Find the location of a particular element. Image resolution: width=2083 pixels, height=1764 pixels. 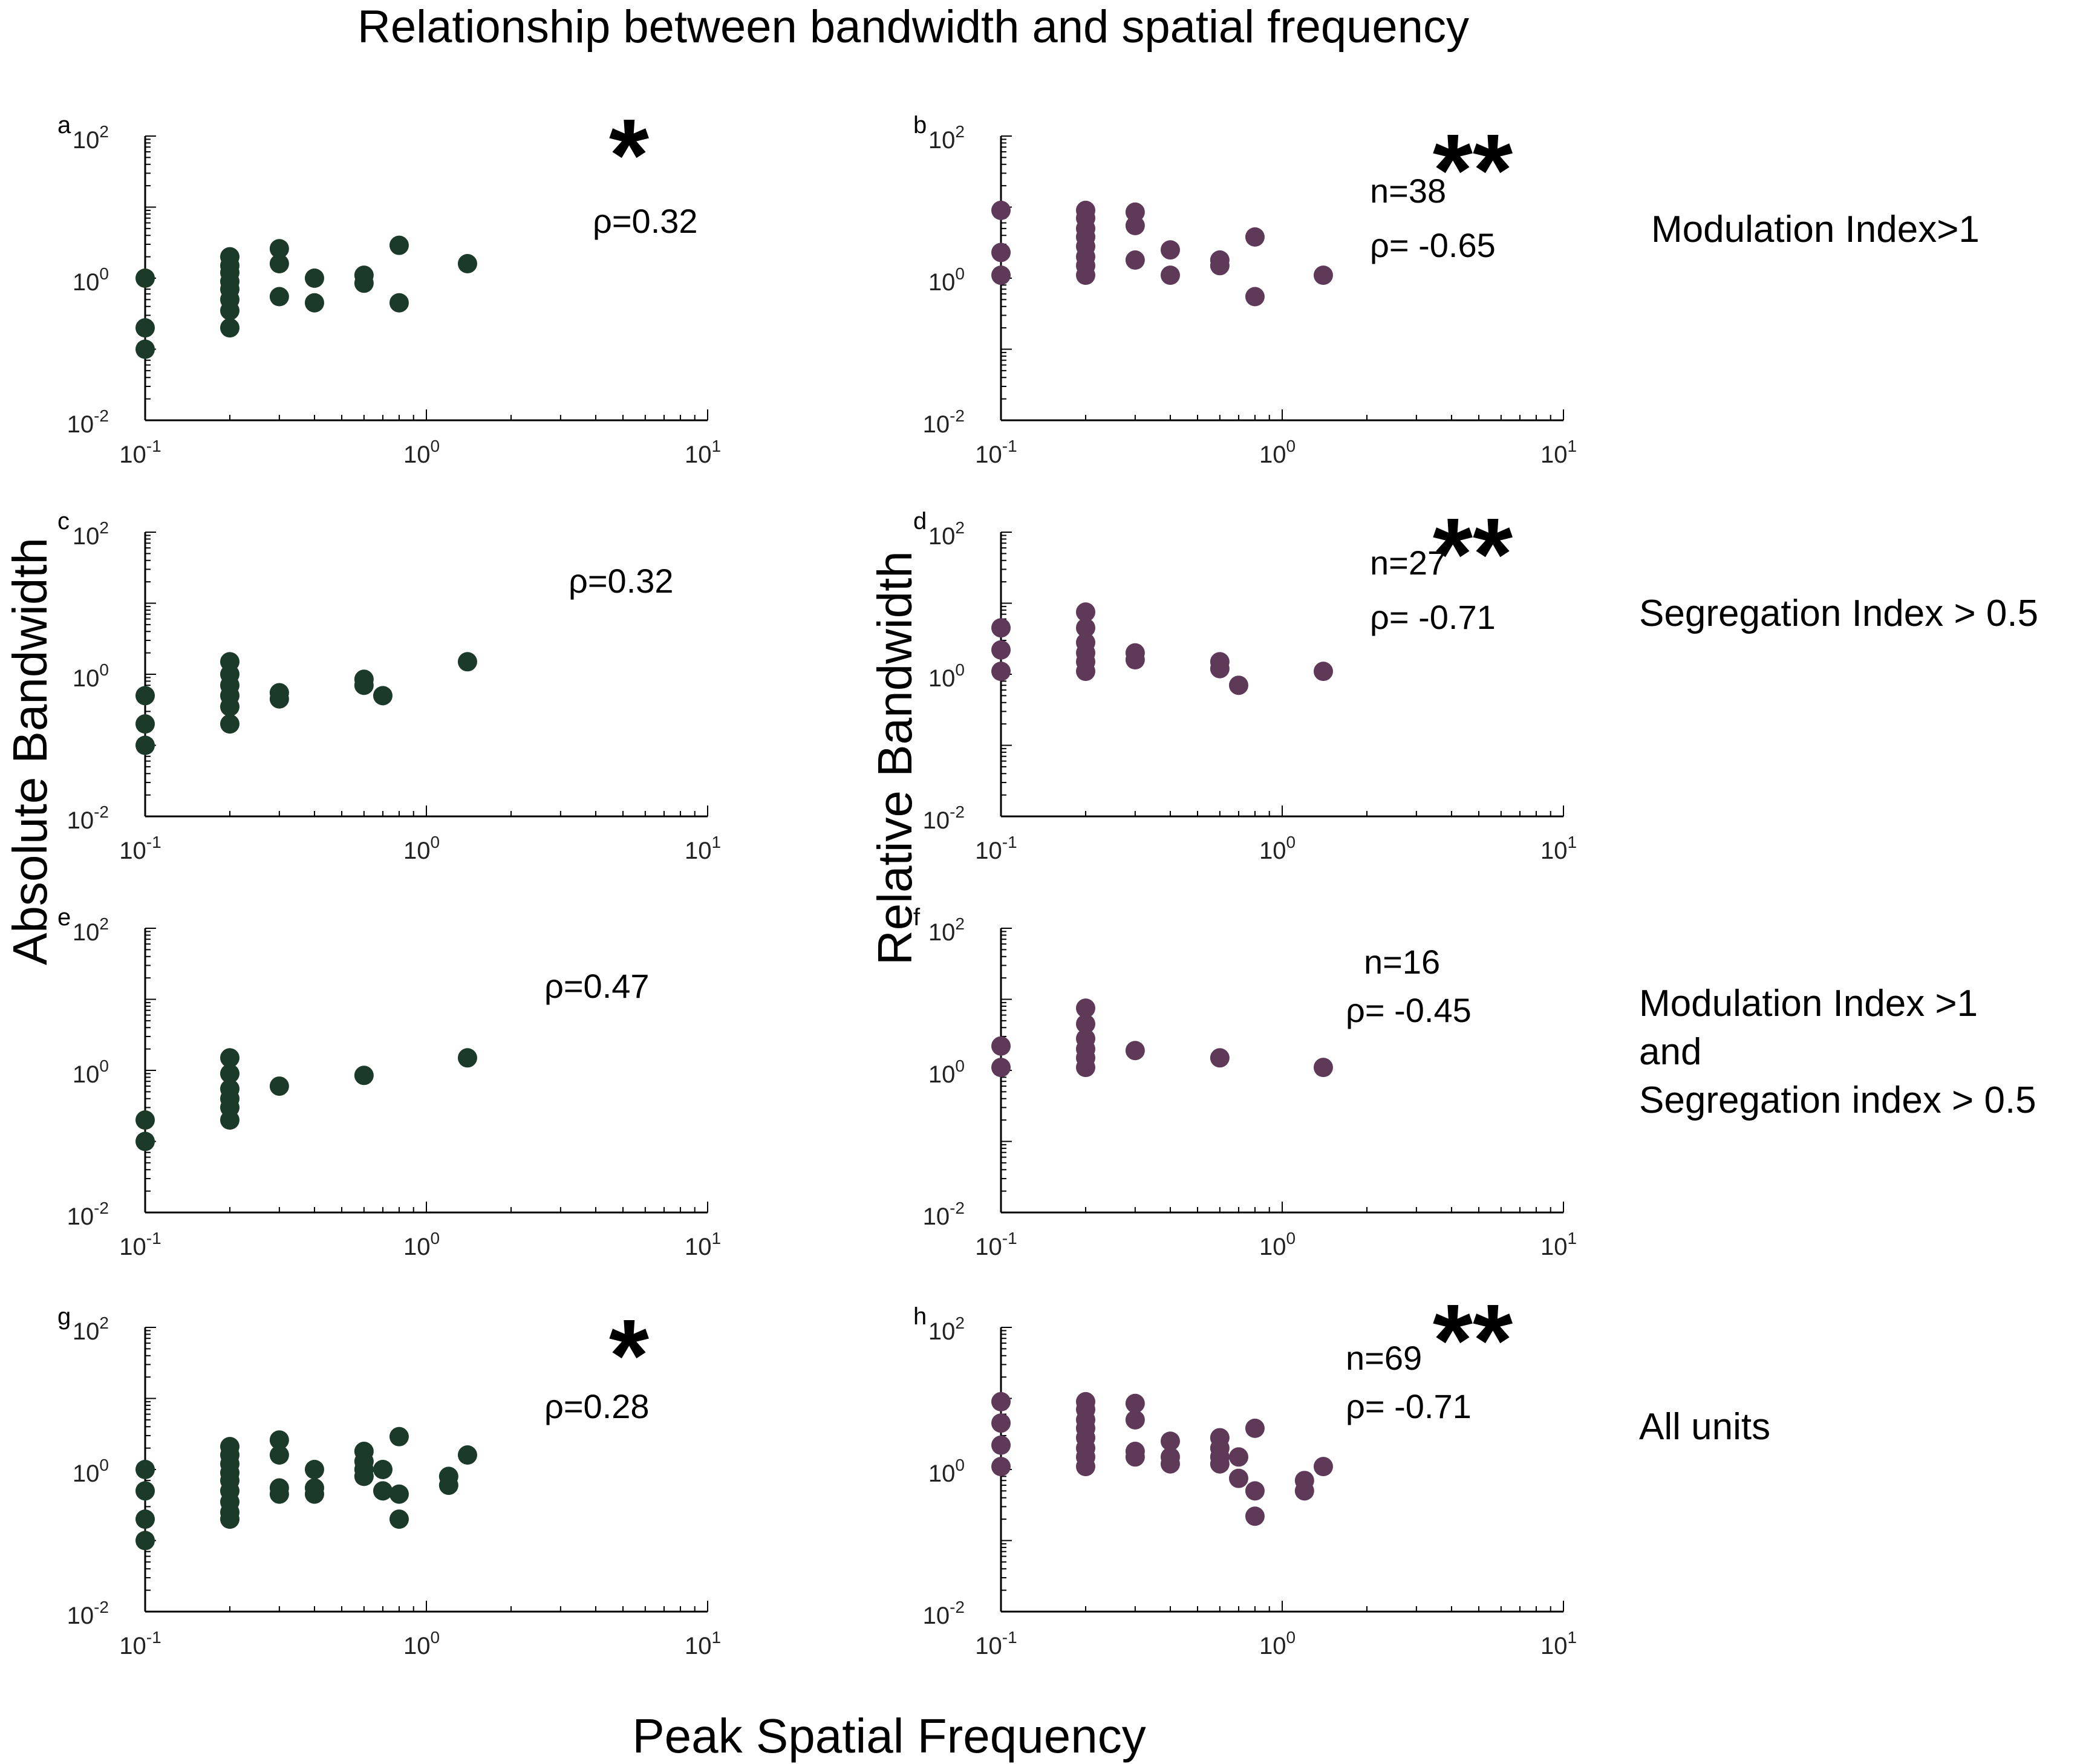

n-label: n=16 is located at coordinates (1402, 962).